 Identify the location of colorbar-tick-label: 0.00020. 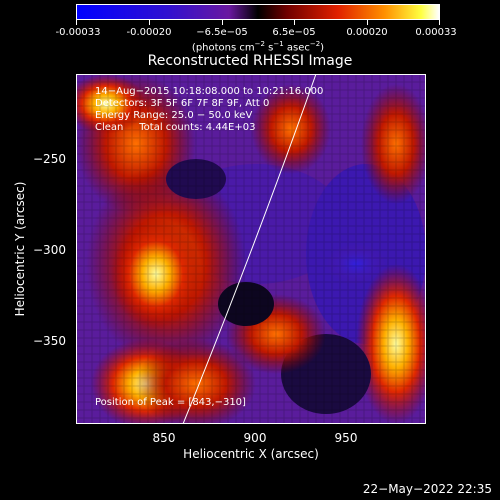
(367, 32).